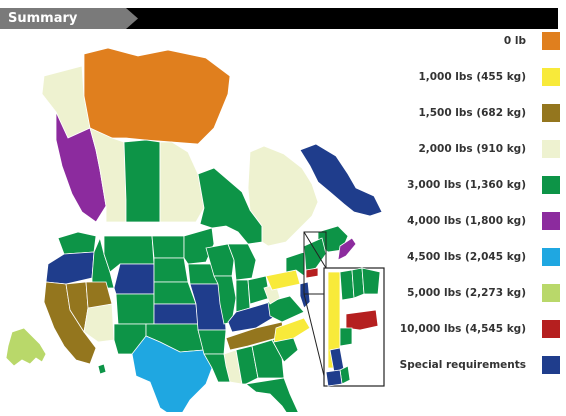 Image resolution: width=566 pixels, height=416 pixels. I want to click on region-arizona, so click(99, 323).